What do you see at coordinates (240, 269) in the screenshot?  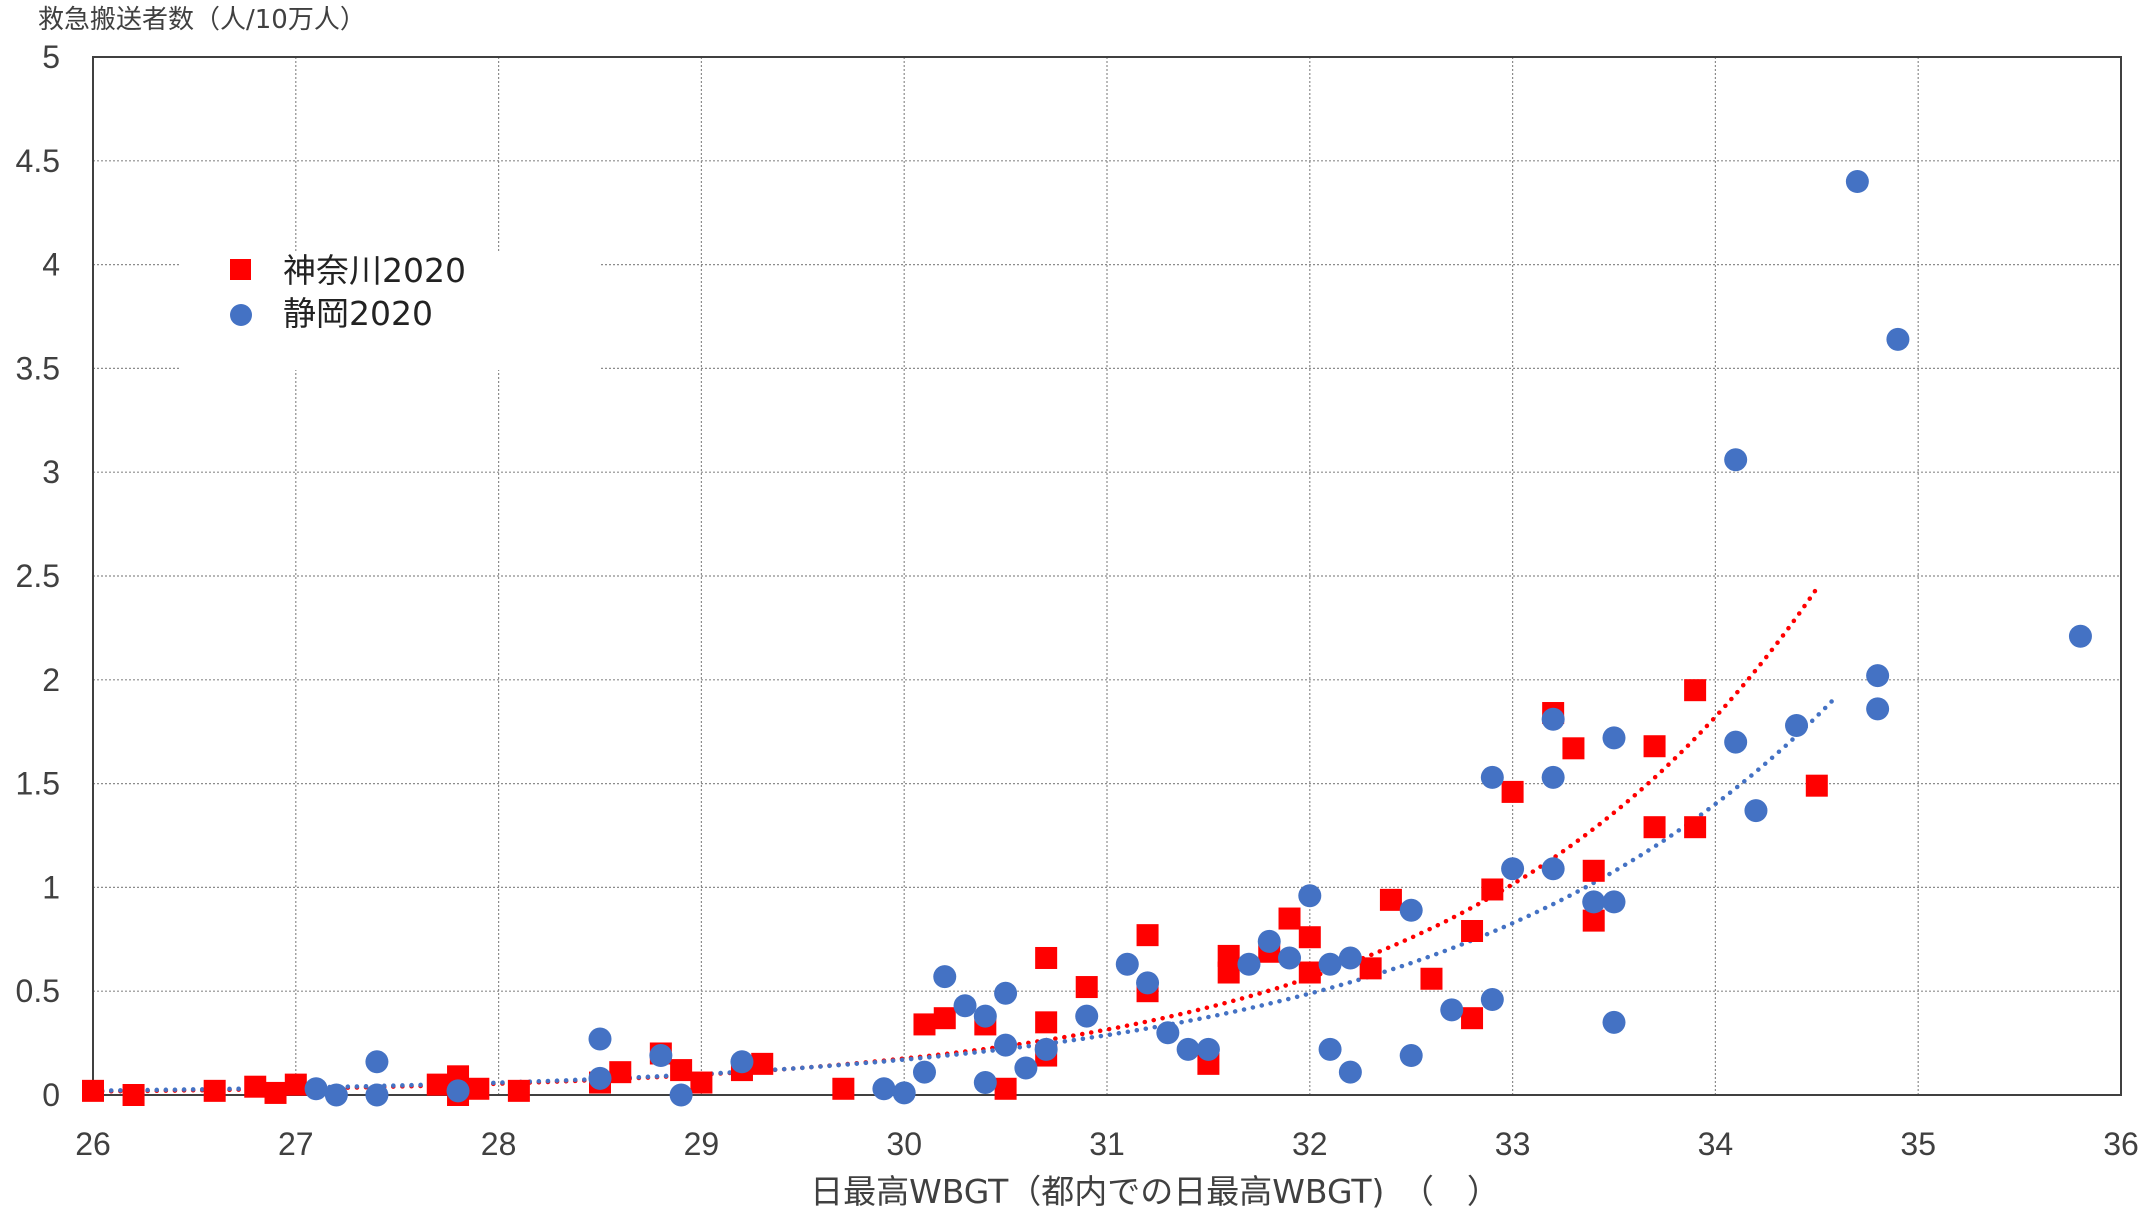 I see `legend-marker-square` at bounding box center [240, 269].